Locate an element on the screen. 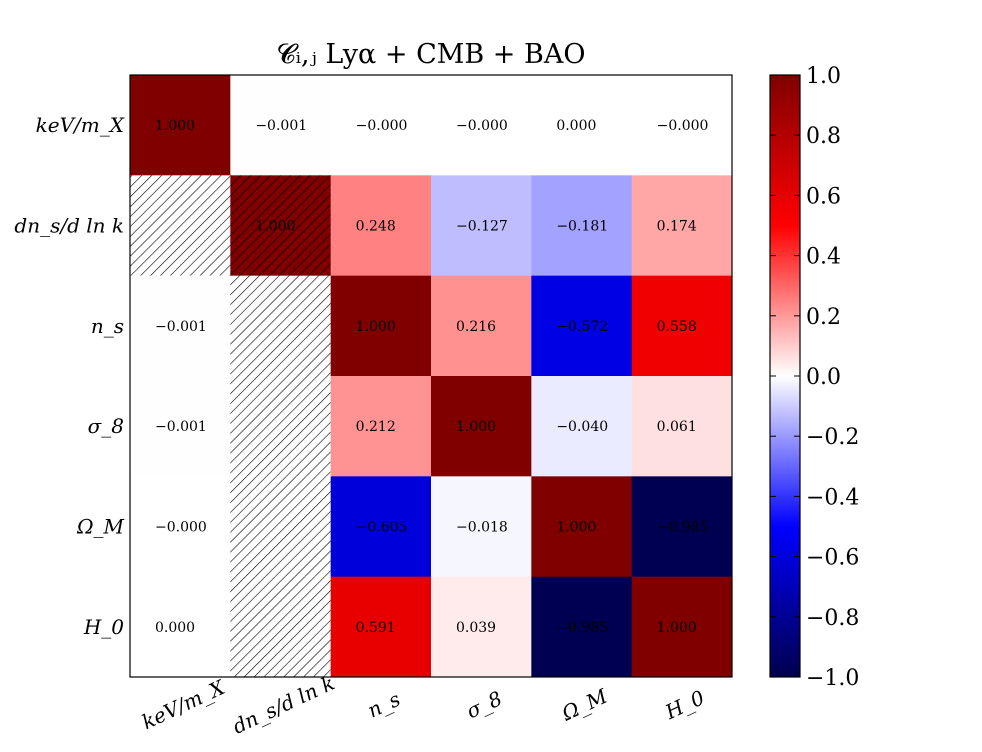  cell-value-r3-c2: 0.212 is located at coordinates (376, 427).